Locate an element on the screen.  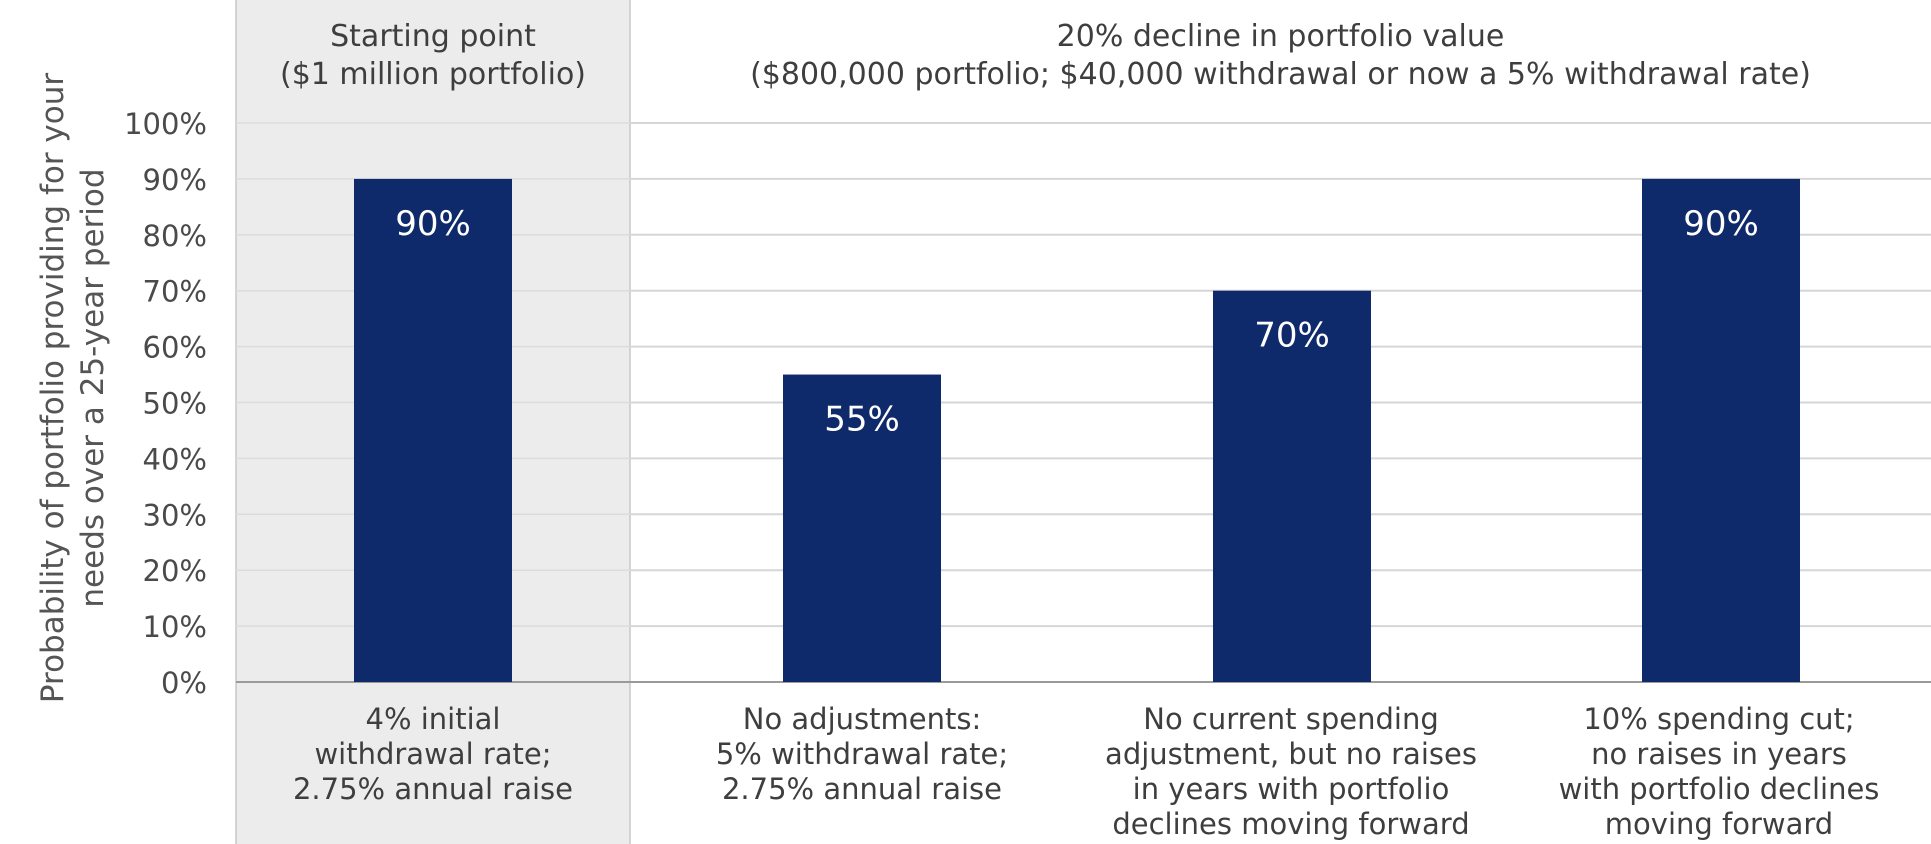
category-label-line: moving forward is located at coordinates (1719, 824).